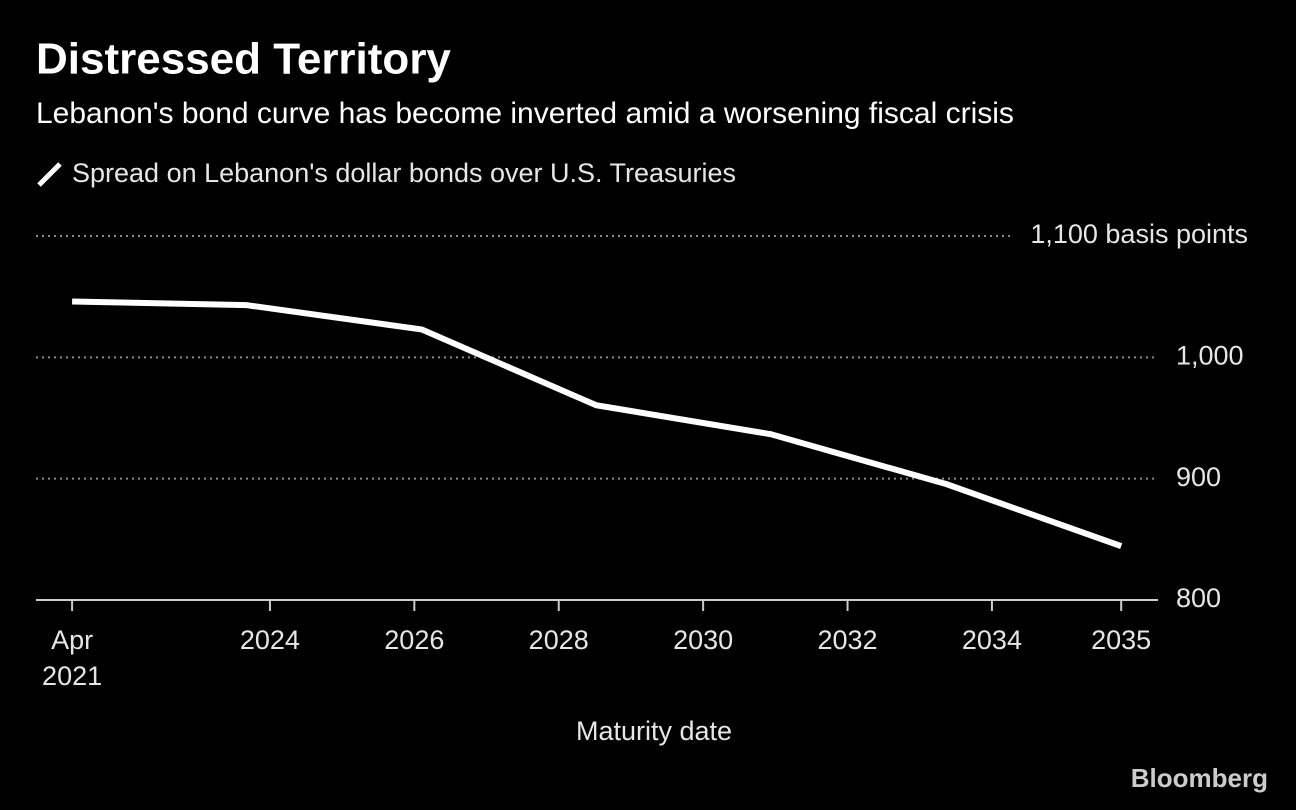 The image size is (1296, 810). What do you see at coordinates (991, 640) in the screenshot?
I see `x-tick-label: 2034` at bounding box center [991, 640].